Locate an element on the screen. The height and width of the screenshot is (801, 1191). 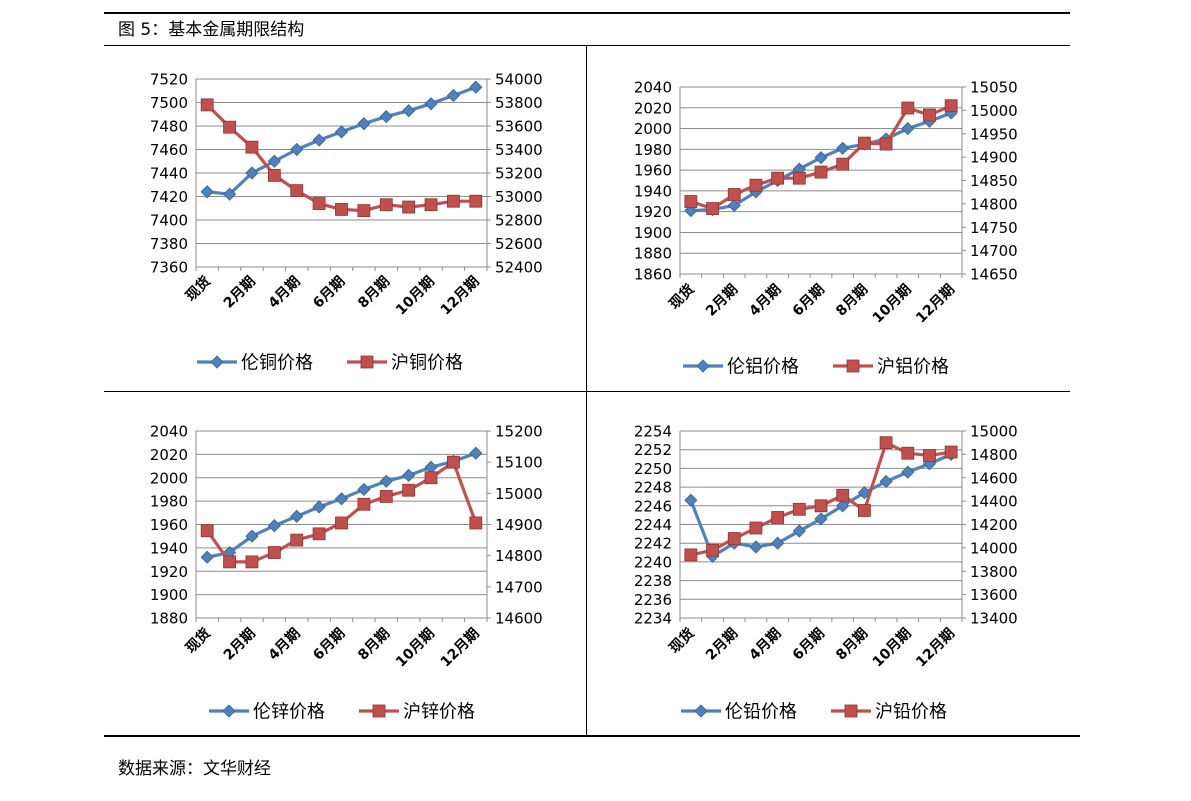
y-right-tick-label: 14700 is located at coordinates (994, 251).